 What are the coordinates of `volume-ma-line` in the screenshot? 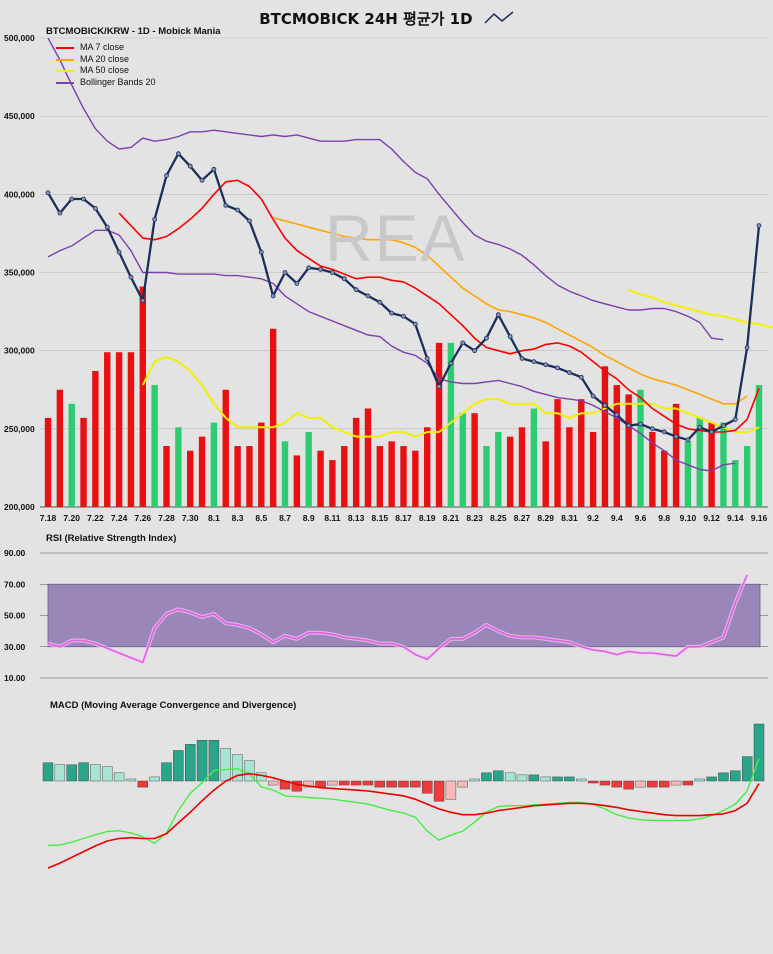 It's located at (450, 396).